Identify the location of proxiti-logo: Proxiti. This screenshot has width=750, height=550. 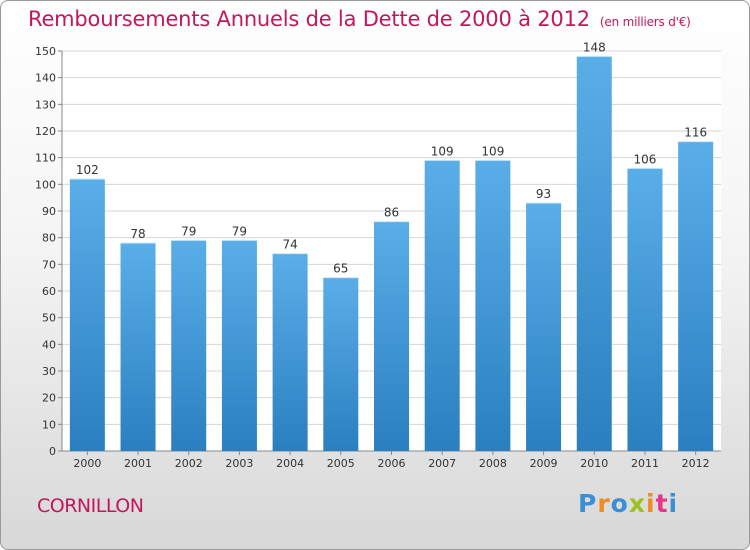
(628, 503).